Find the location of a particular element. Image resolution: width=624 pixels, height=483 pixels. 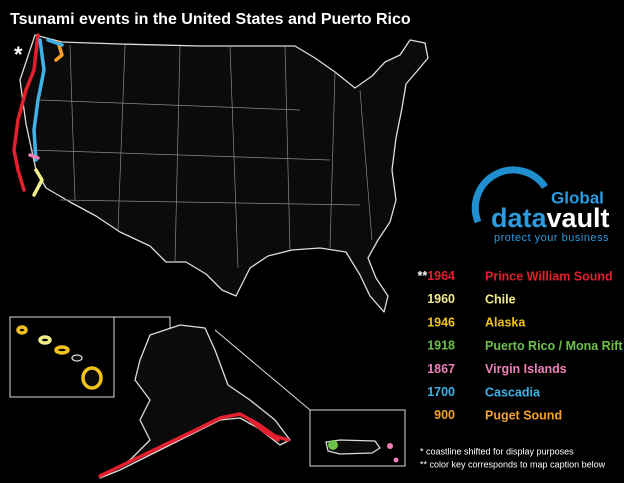

inset-border is located at coordinates (142, 323).